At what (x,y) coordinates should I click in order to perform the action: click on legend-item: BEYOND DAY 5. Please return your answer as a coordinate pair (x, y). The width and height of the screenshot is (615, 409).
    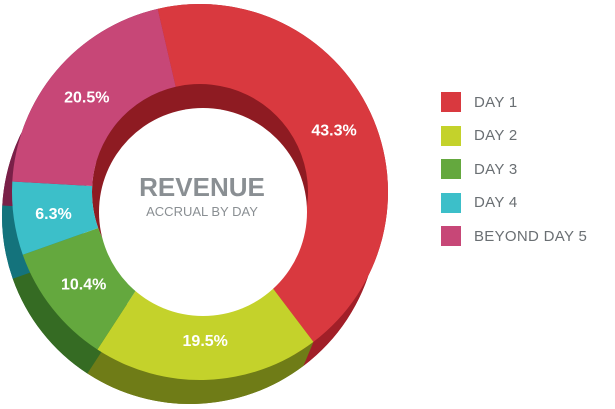
    Looking at the image, I should click on (514, 236).